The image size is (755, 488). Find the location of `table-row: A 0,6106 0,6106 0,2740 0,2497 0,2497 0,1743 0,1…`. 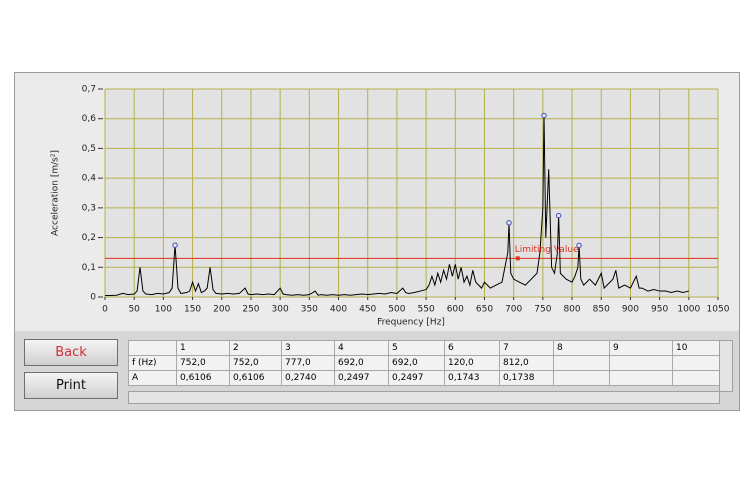

table-row: A 0,6106 0,6106 0,2740 0,2497 0,2497 0,1743 0,1… is located at coordinates (428, 378).